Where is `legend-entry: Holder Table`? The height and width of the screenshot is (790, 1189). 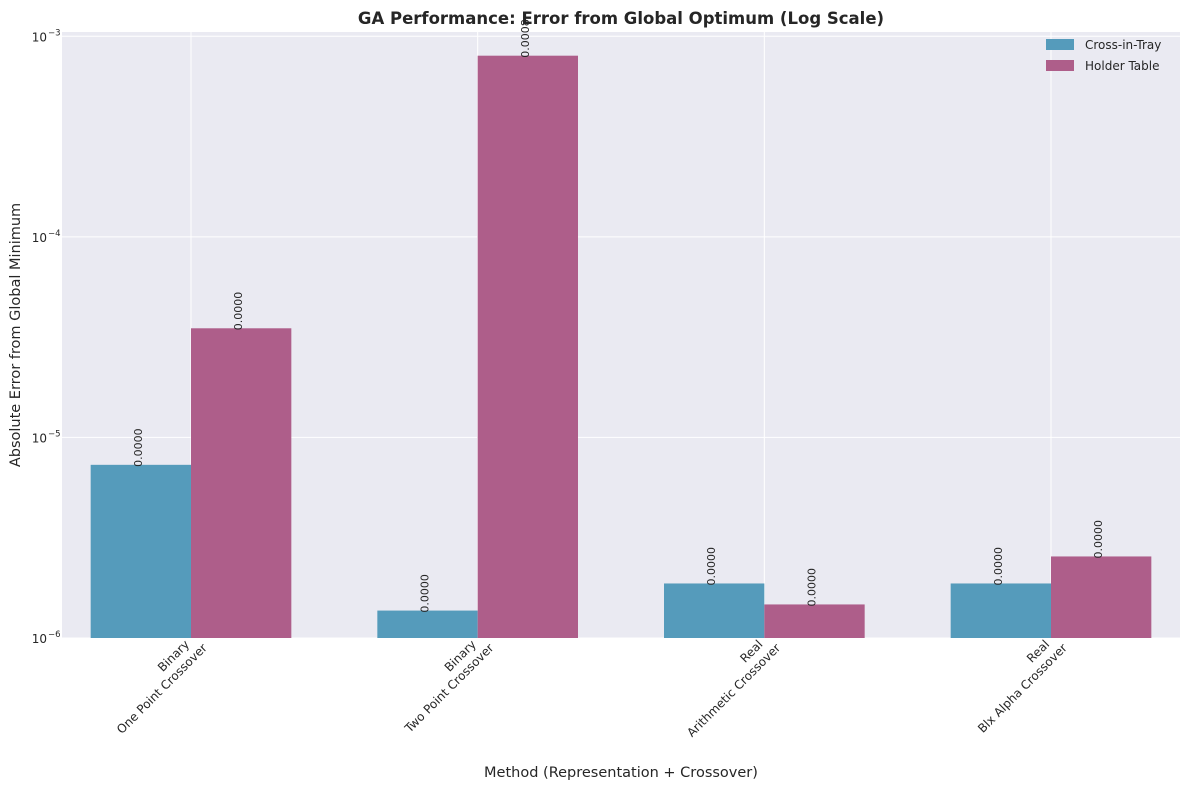
legend-entry: Holder Table is located at coordinates (1122, 66).